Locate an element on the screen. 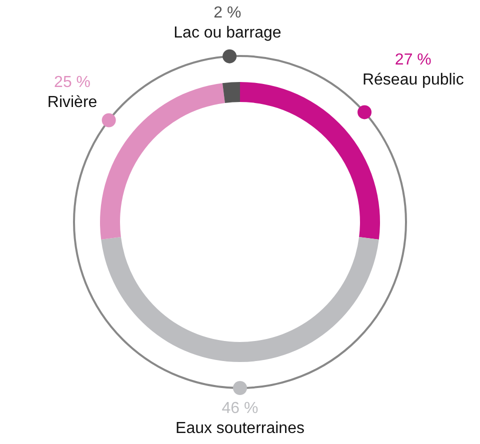 The height and width of the screenshot is (444, 480). slice-label: Lac ou barrage is located at coordinates (228, 33).